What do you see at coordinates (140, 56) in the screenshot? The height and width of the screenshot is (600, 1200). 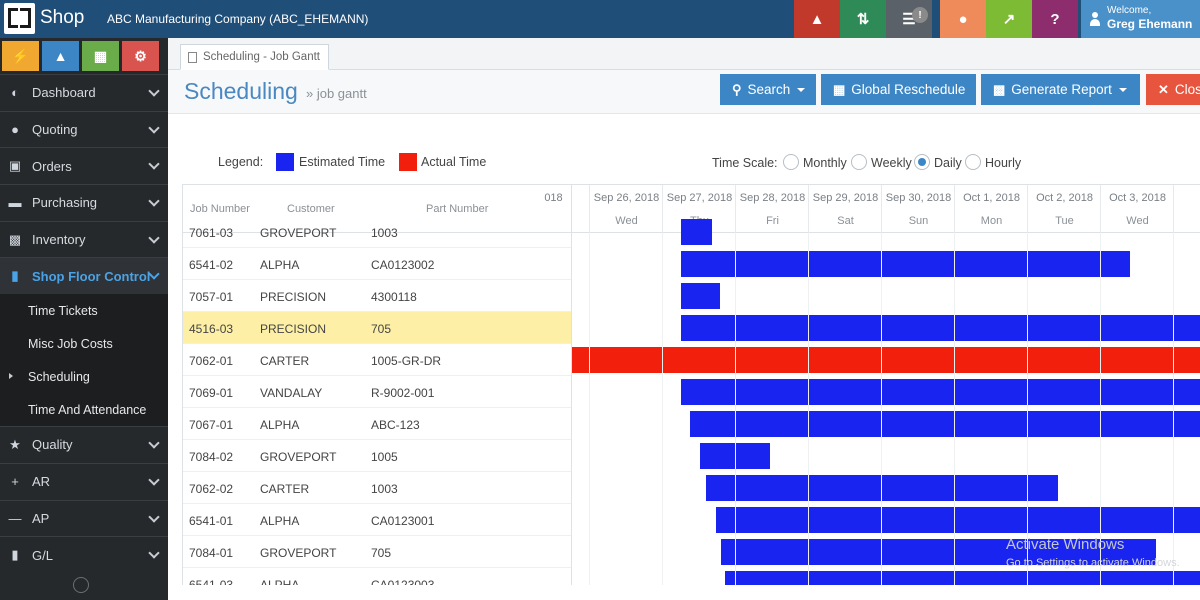 I see `cogs-icon: ⚙` at bounding box center [140, 56].